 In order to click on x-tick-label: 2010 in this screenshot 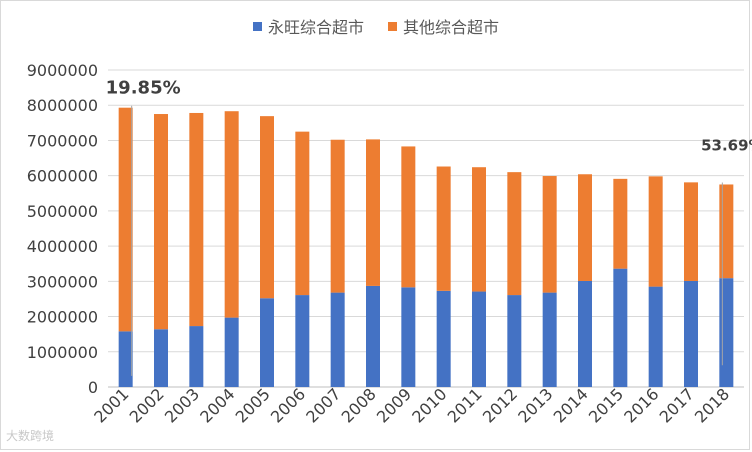, I will do `click(429, 405)`.